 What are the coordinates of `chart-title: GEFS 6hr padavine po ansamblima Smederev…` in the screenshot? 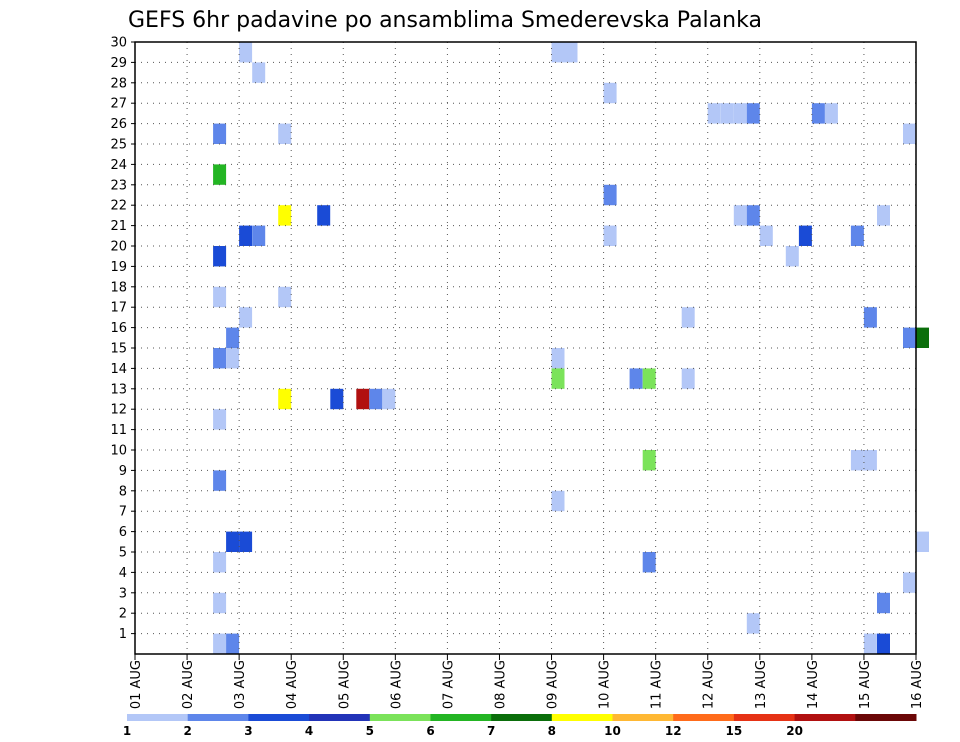 It's located at (445, 20).